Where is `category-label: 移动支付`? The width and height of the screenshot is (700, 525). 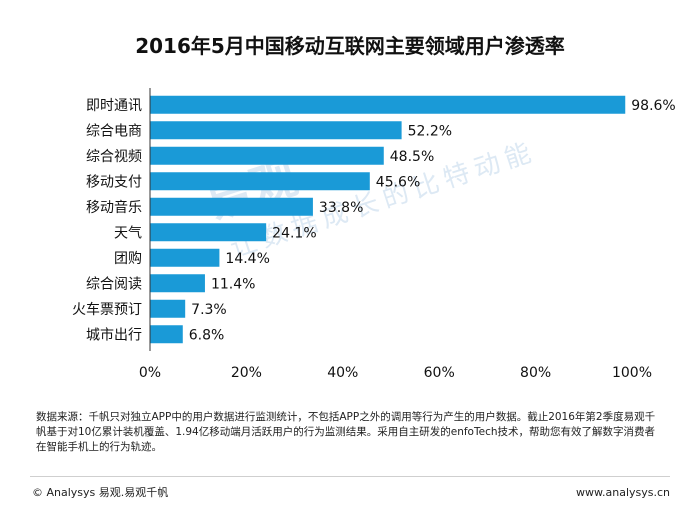
category-label: 移动支付 is located at coordinates (114, 182).